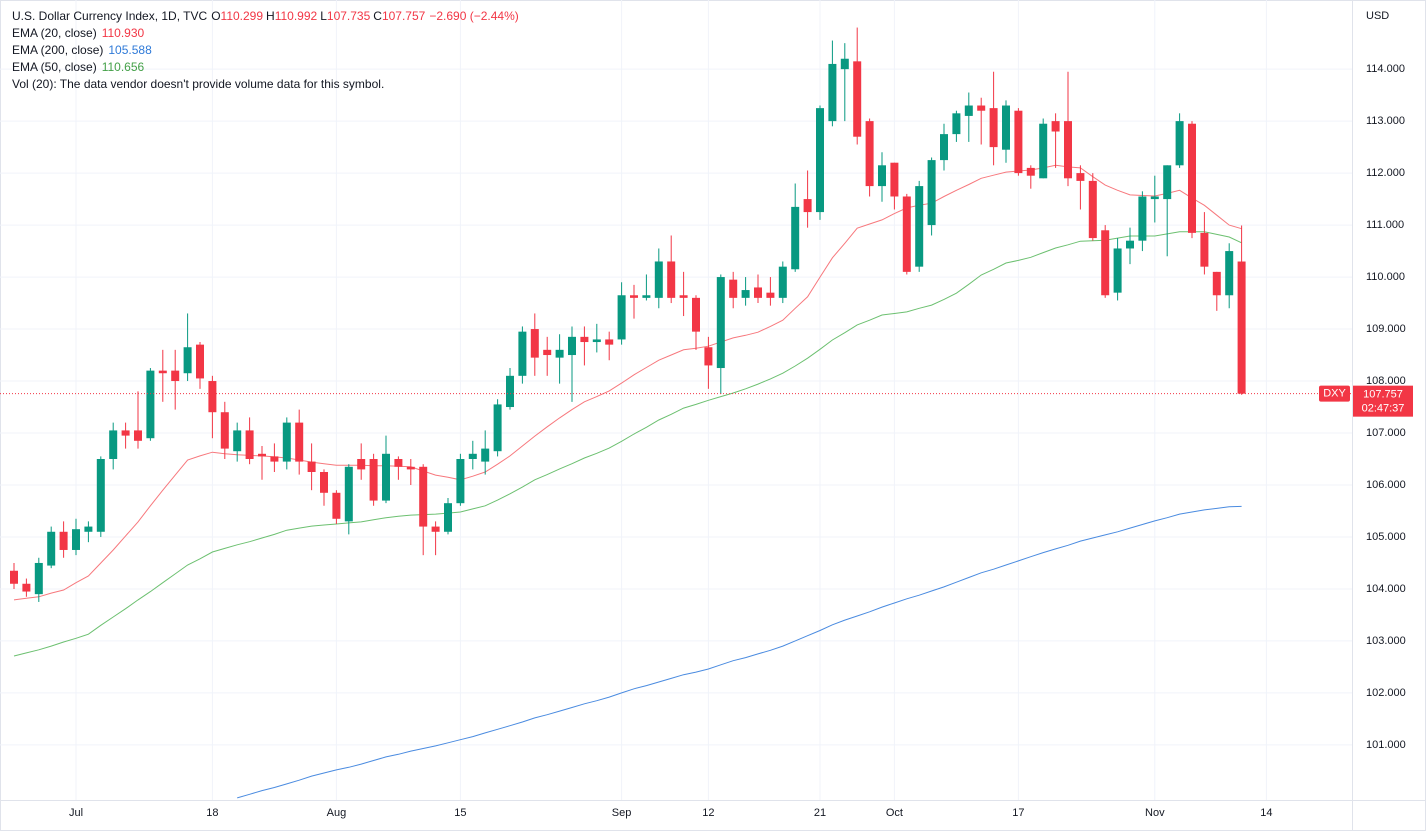 This screenshot has width=1426, height=831. I want to click on countdown: 02:47:37, so click(1383, 409).